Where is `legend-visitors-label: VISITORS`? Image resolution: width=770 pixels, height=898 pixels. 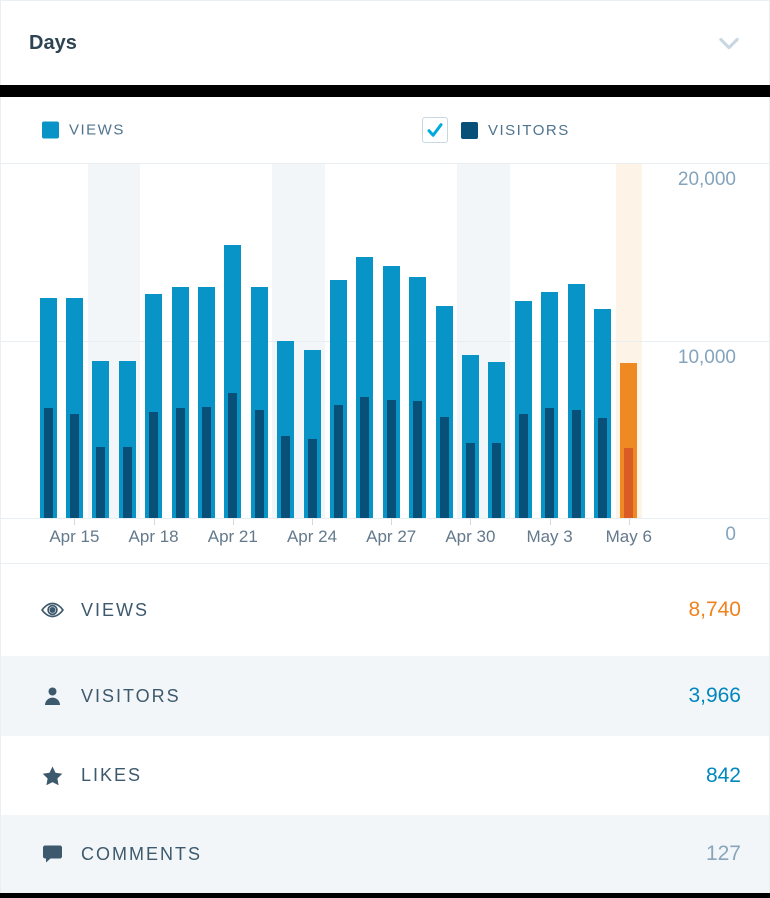 legend-visitors-label: VISITORS is located at coordinates (529, 130).